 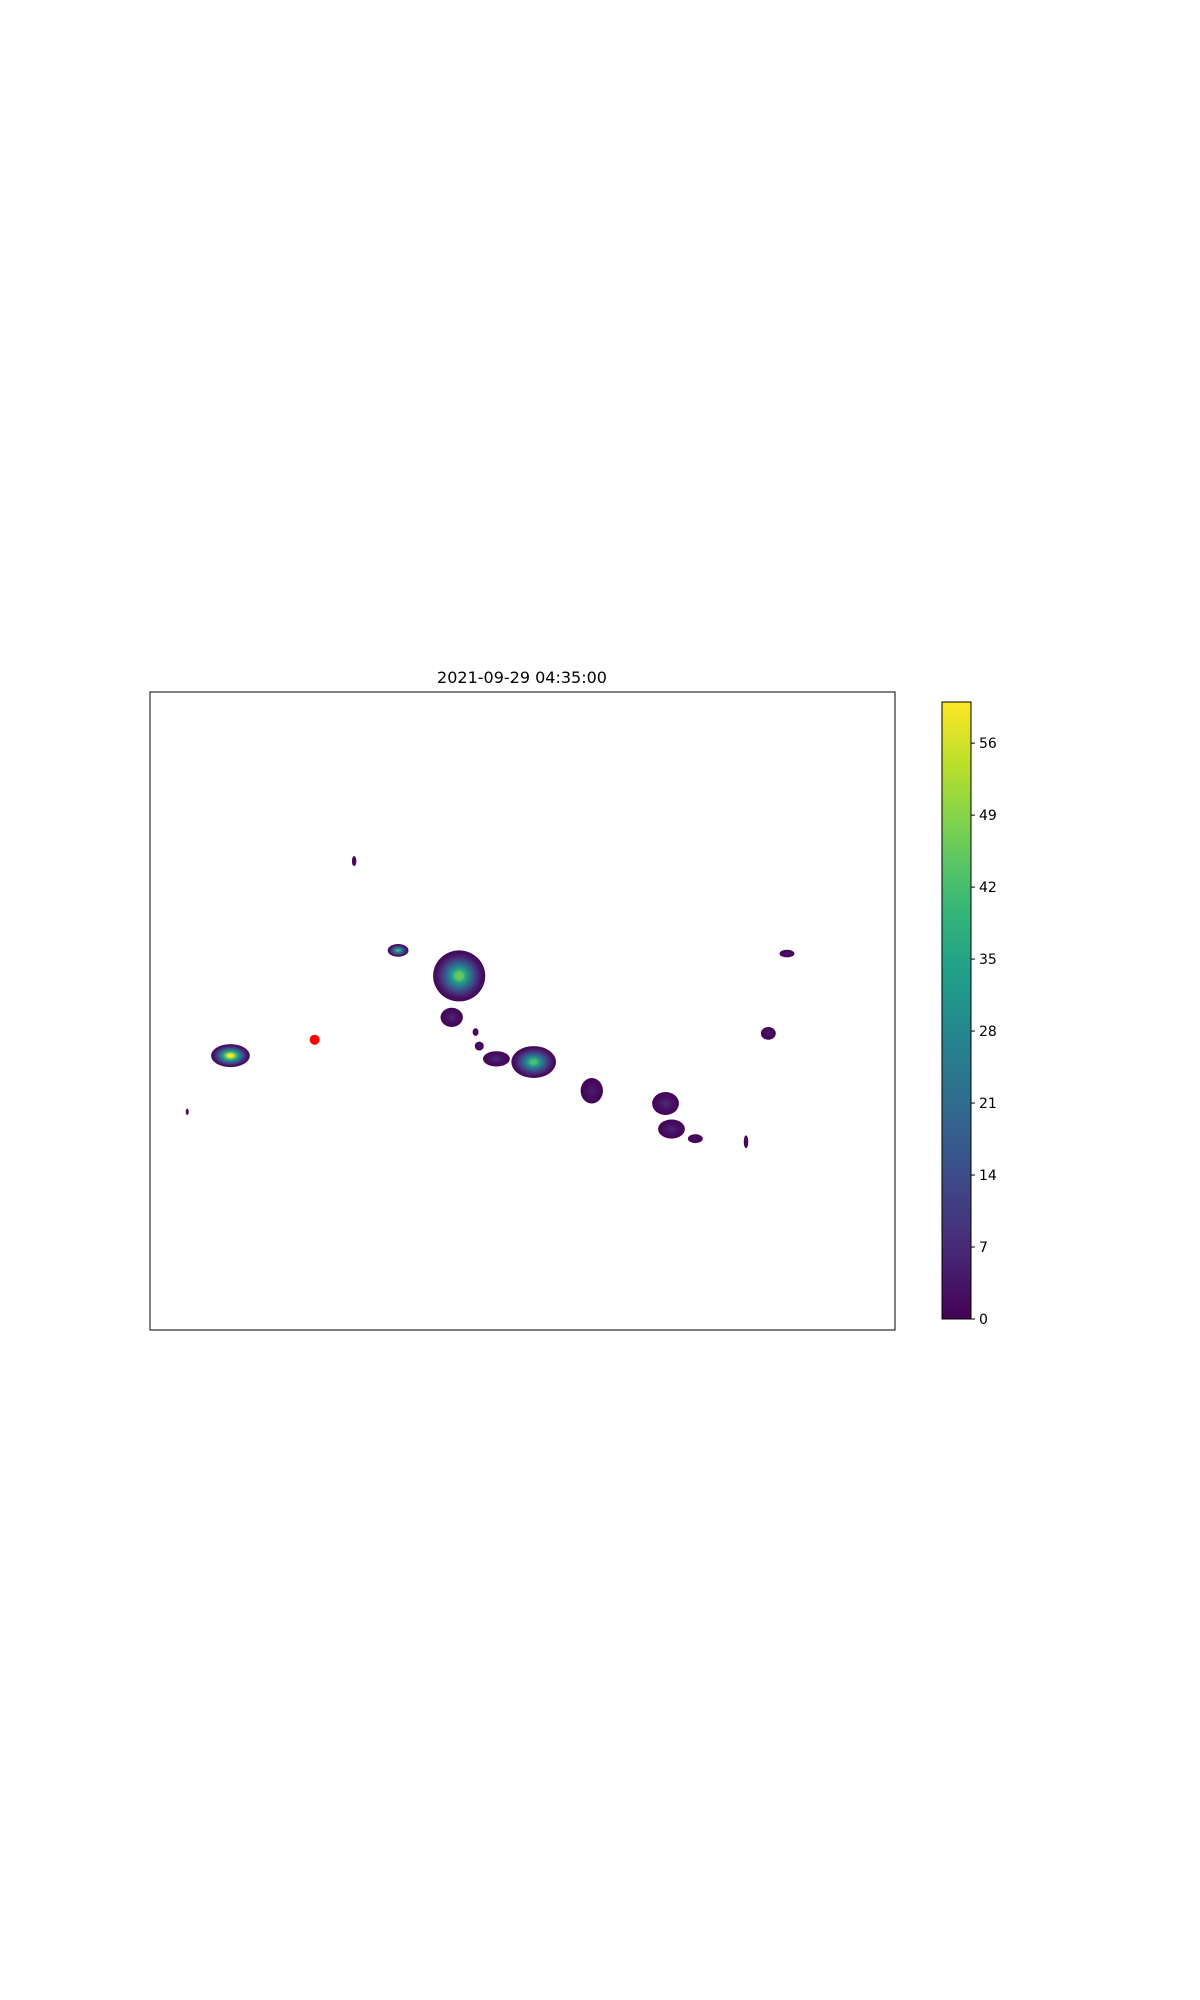 I want to click on colorbar-tick-label: 35, so click(x=988, y=960).